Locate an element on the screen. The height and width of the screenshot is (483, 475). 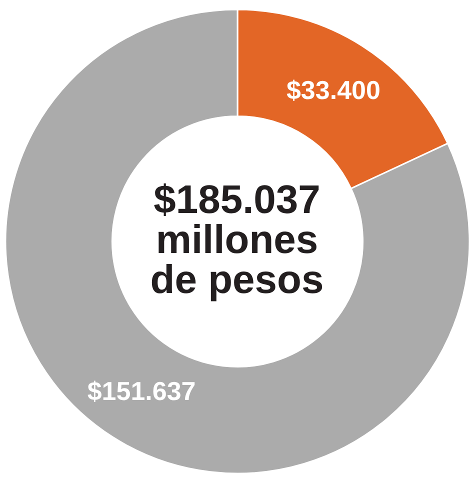
data-label: $151.637 is located at coordinates (141, 391).